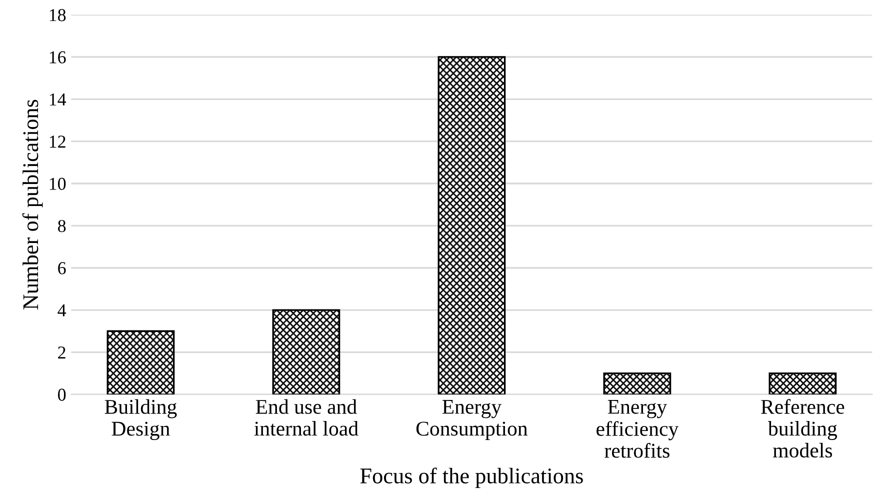  I want to click on x-tick-label: End use and internal load, so click(306, 417).